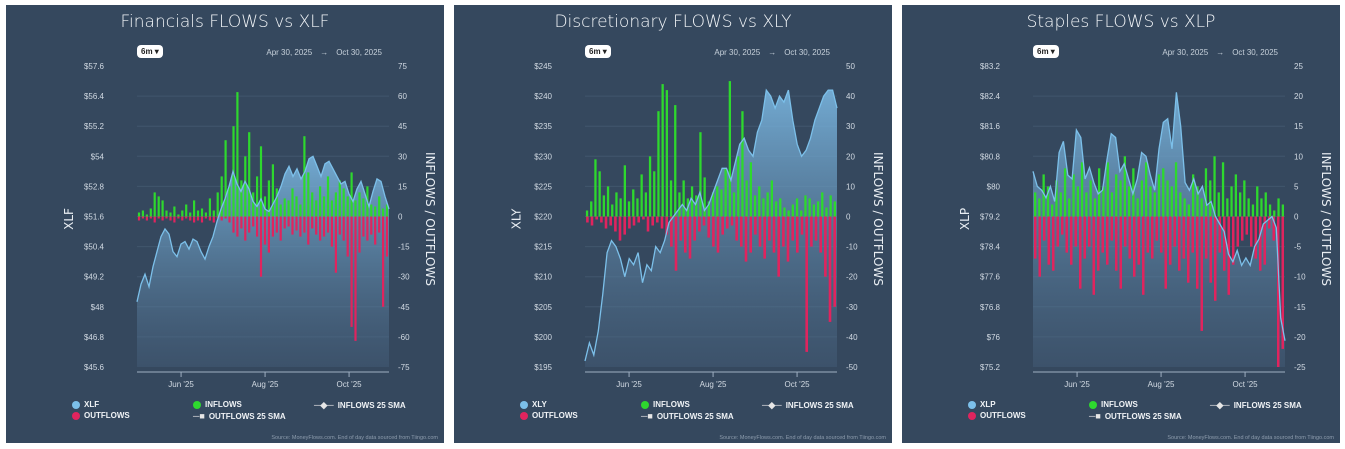  I want to click on legend-label: INFLOWS 25 SMA, so click(1267, 405).